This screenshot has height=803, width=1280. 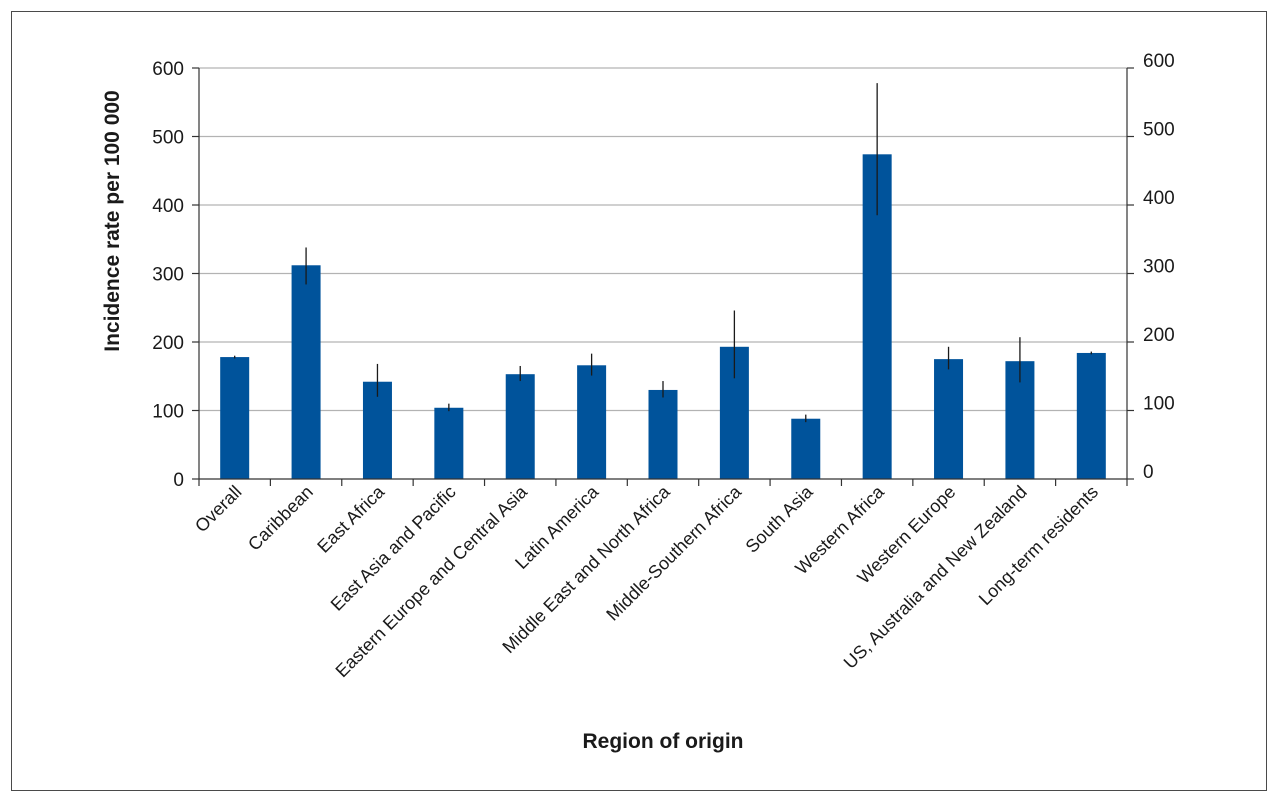 What do you see at coordinates (780, 519) in the screenshot?
I see `x-tick-label: South Asia` at bounding box center [780, 519].